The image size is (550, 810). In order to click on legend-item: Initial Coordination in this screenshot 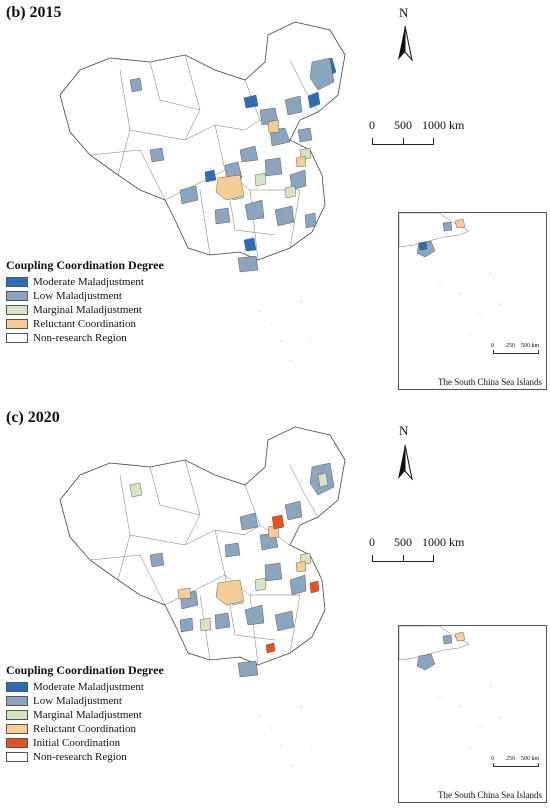, I will do `click(85, 743)`.